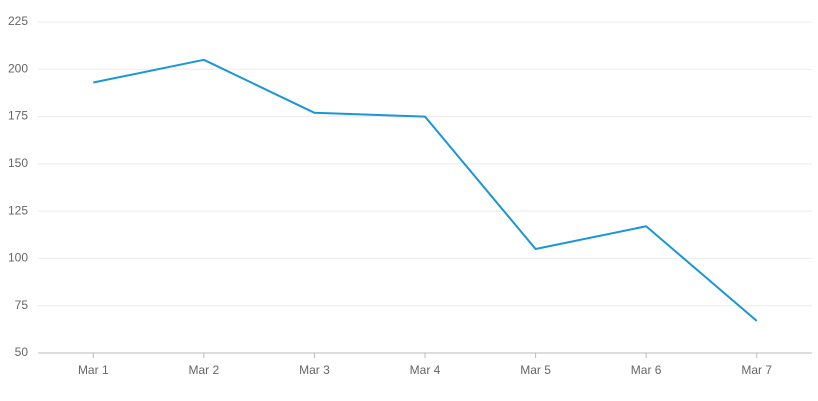 This screenshot has height=401, width=818. I want to click on y-tick-label: 200, so click(18, 68).